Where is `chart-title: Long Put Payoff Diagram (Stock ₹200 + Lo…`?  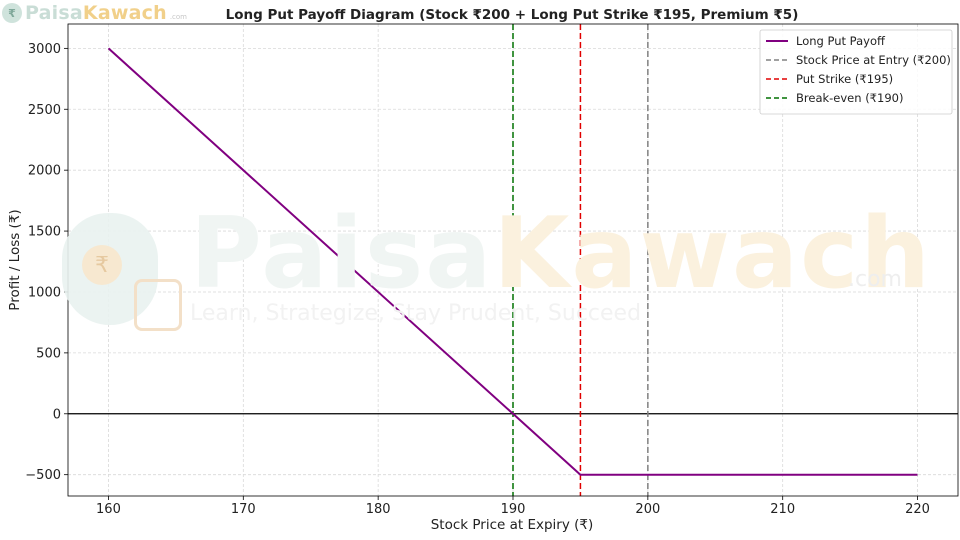
chart-title: Long Put Payoff Diagram (Stock ₹200 + Lo… is located at coordinates (512, 15).